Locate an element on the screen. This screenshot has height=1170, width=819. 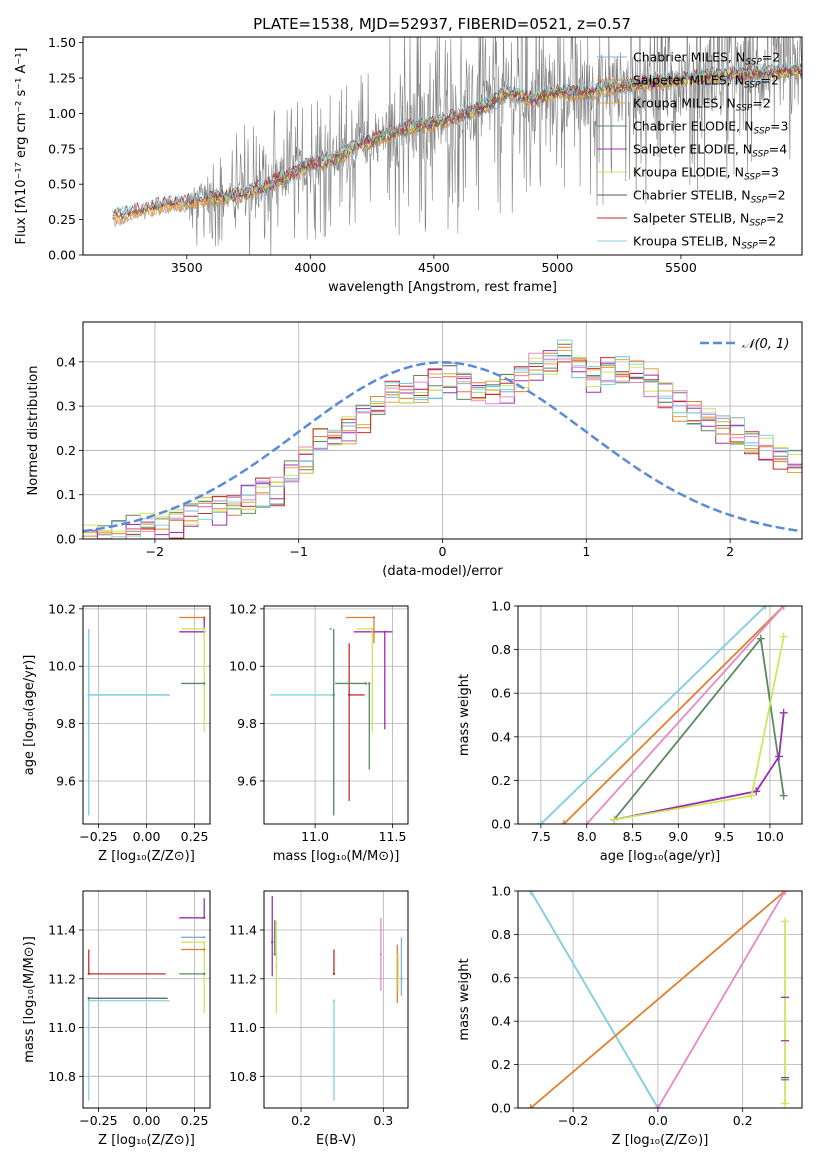
y-tick-label: 11.2 is located at coordinates (62, 978).